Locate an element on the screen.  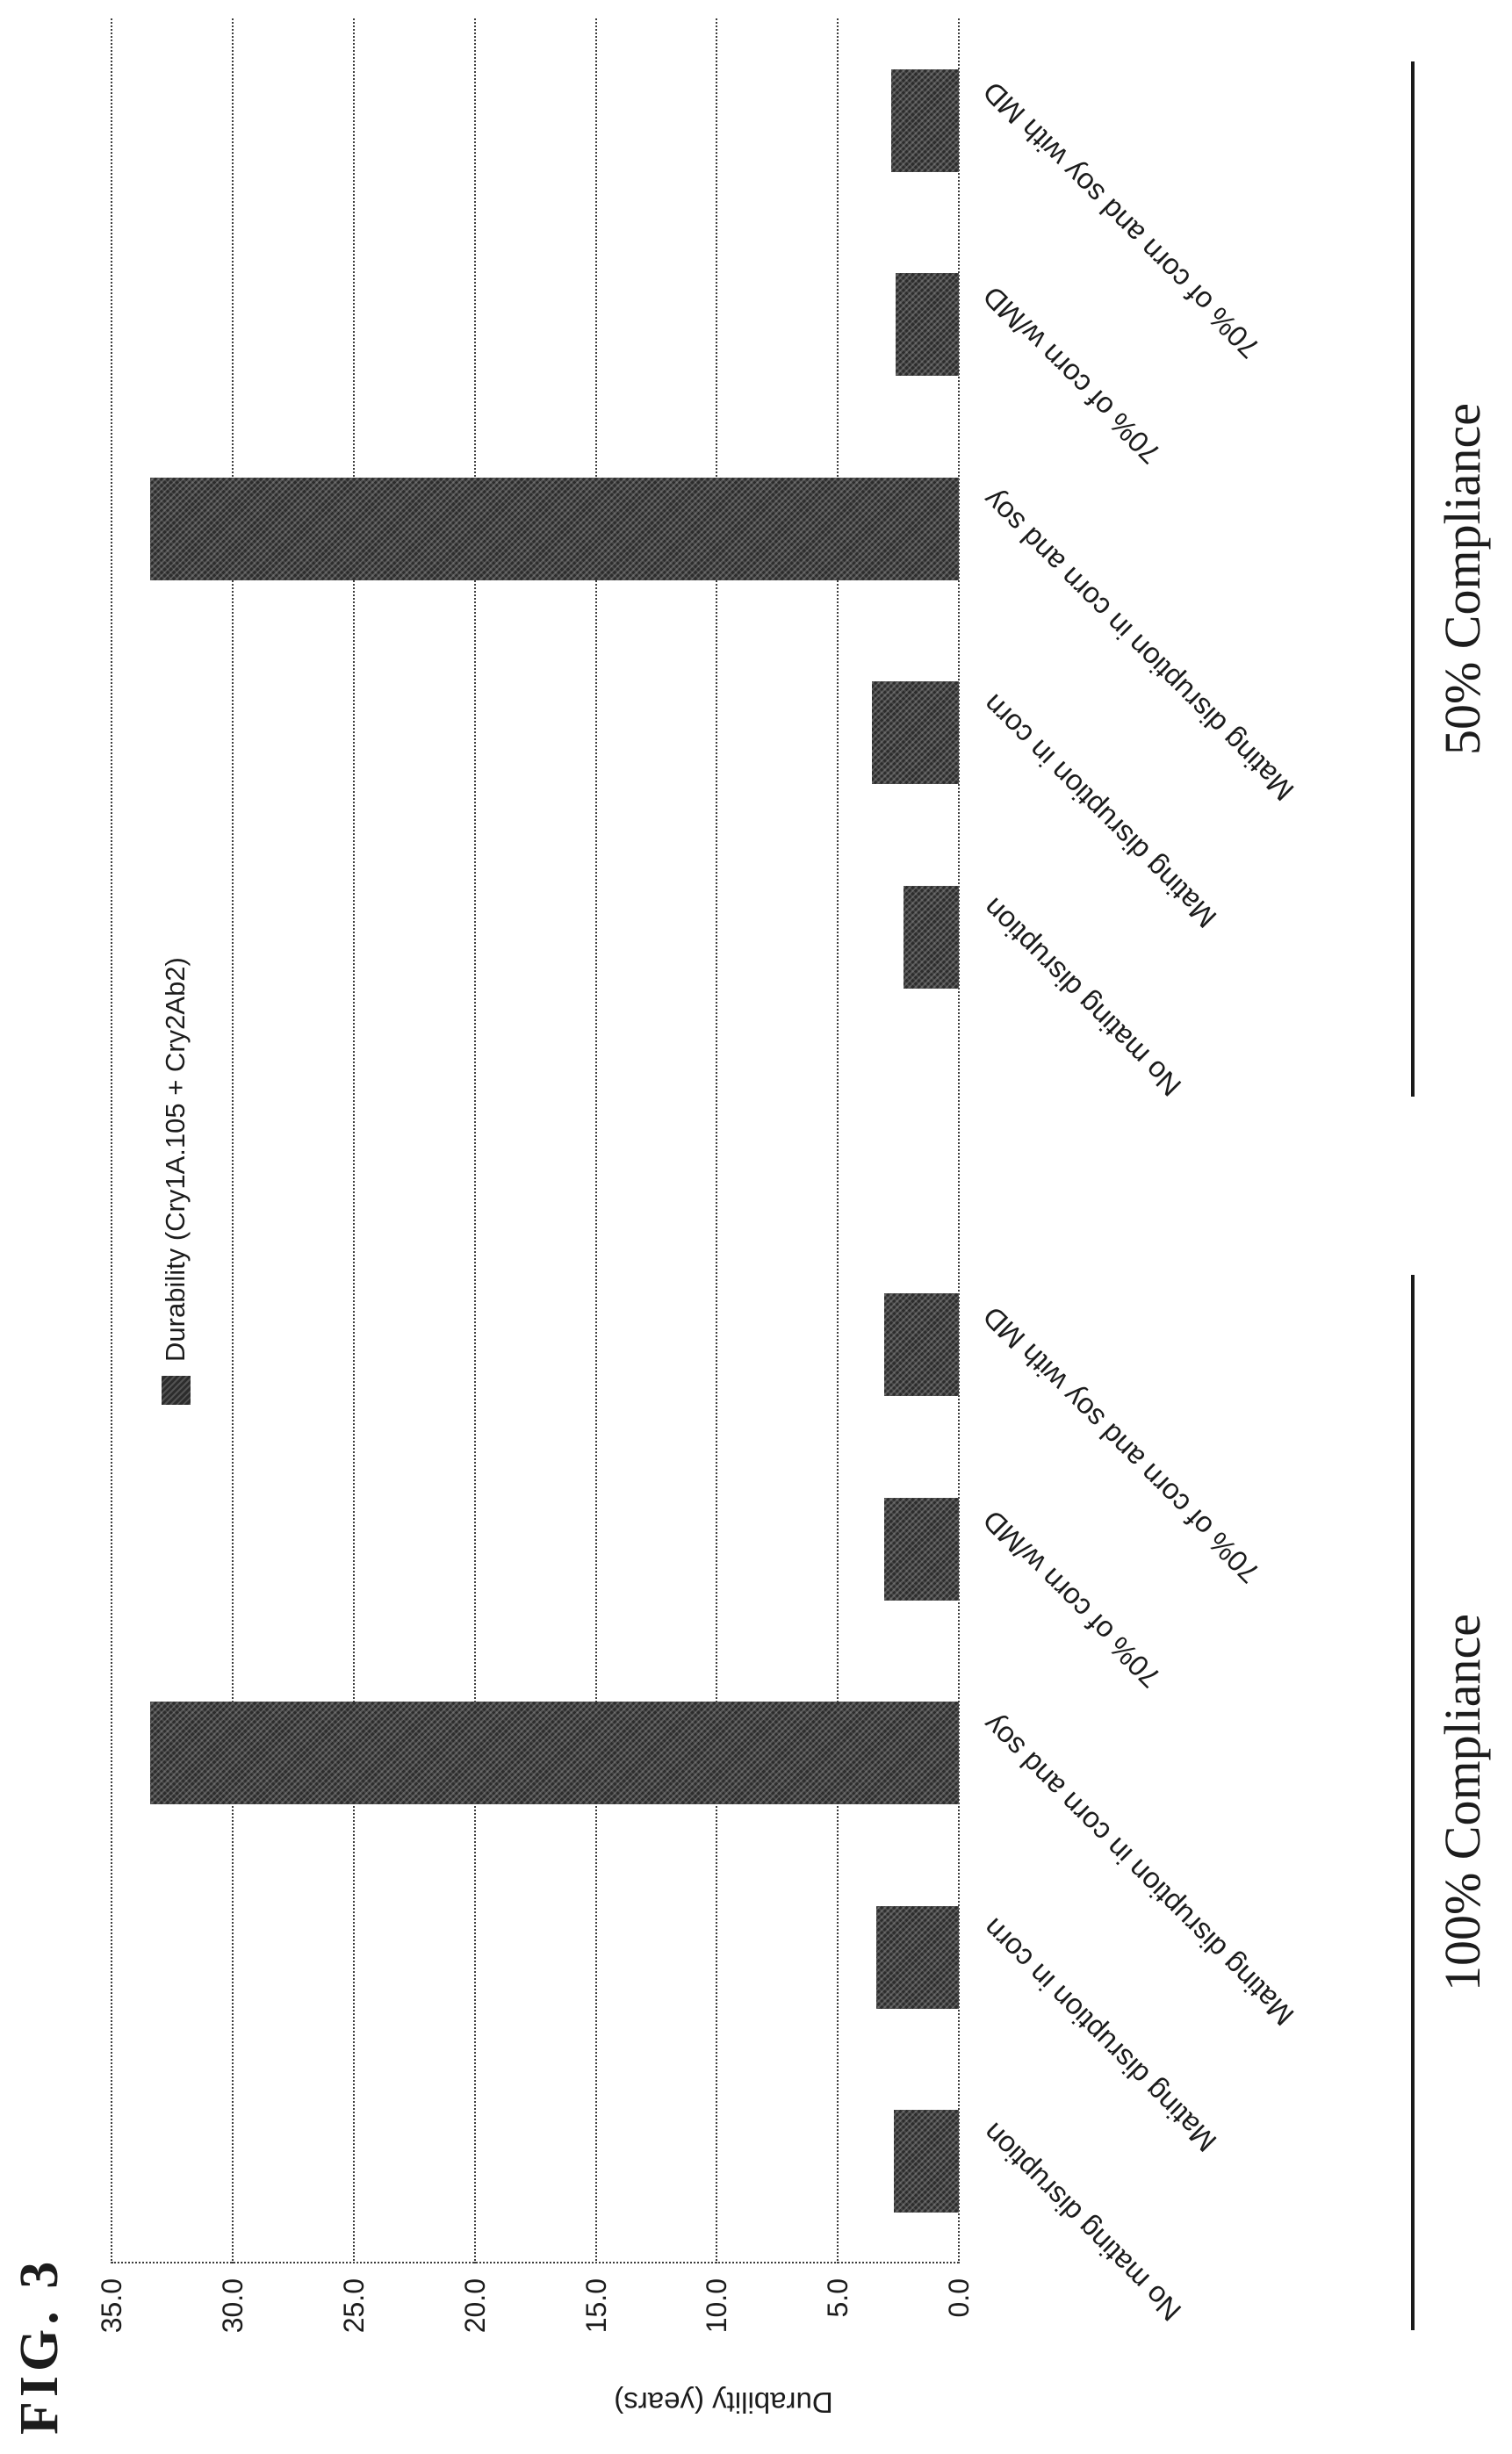
legend-label: Durability (Cry1A.105 + Cry2Ab2) is located at coordinates (175, 1159).